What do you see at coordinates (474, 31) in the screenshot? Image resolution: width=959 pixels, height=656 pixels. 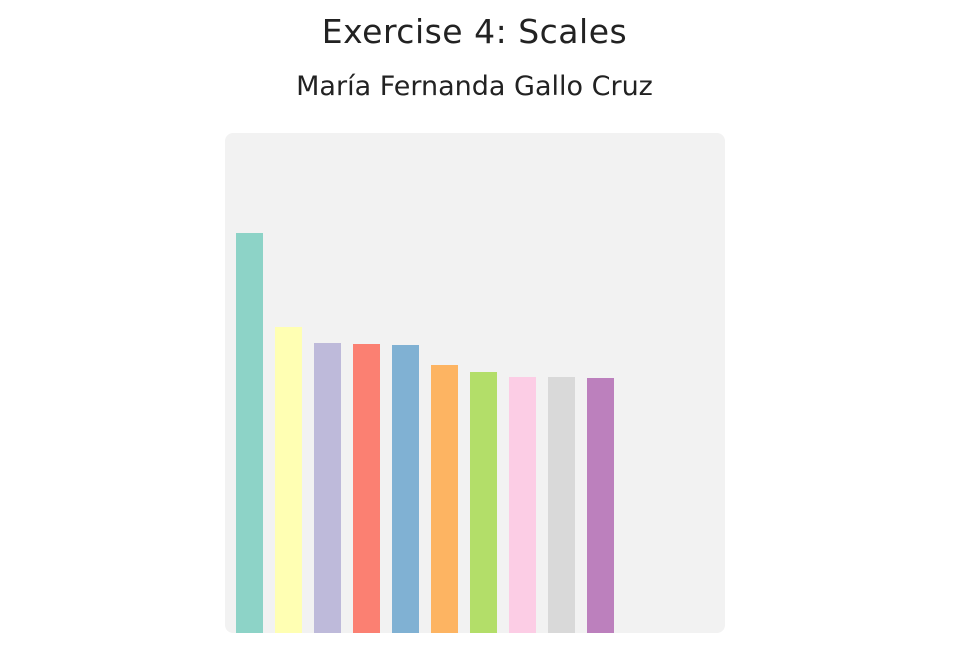 I see `page-title: Exercise 4: Scales` at bounding box center [474, 31].